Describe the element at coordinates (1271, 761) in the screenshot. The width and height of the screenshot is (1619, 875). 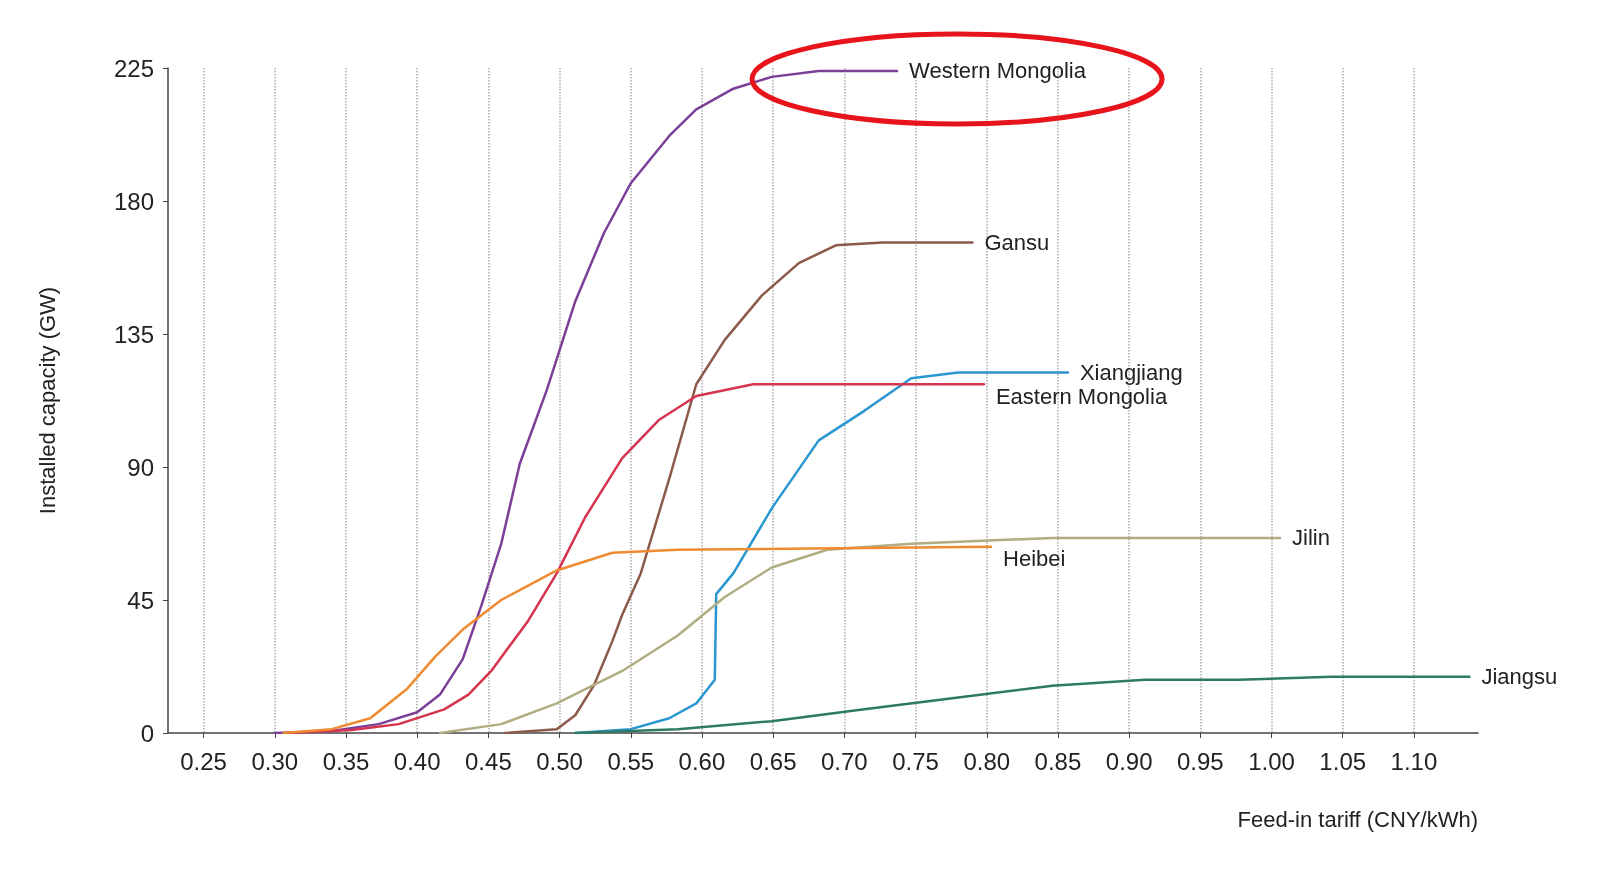
I see `x-tick-label: 1.00` at that location.